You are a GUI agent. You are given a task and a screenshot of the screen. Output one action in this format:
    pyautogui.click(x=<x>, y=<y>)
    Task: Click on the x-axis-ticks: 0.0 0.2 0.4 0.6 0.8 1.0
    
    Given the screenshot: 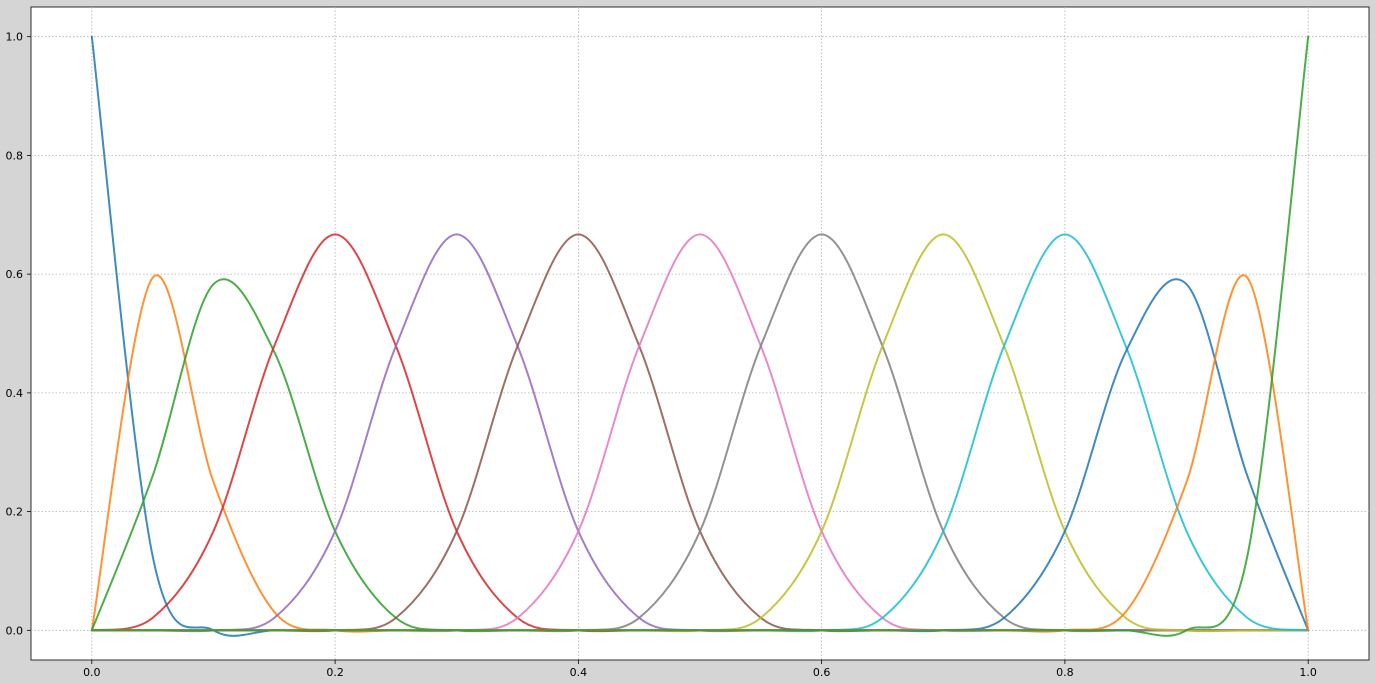 What is the action you would take?
    pyautogui.click(x=700, y=669)
    